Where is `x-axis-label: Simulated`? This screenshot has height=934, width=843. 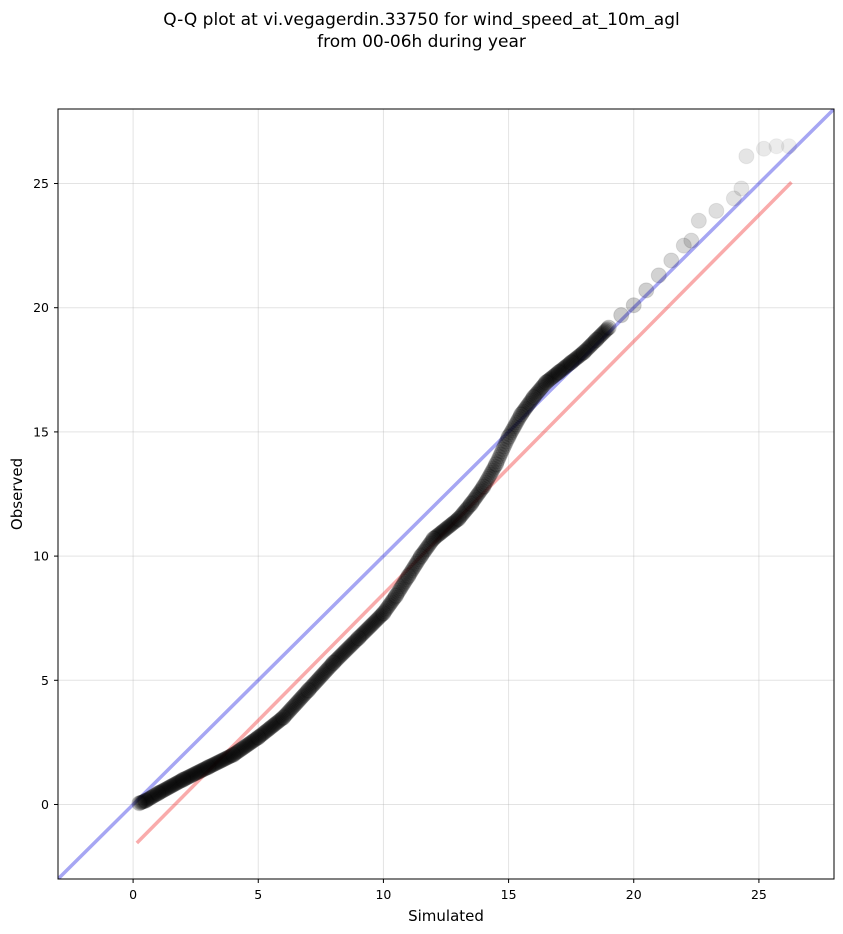 x-axis-label: Simulated is located at coordinates (446, 916).